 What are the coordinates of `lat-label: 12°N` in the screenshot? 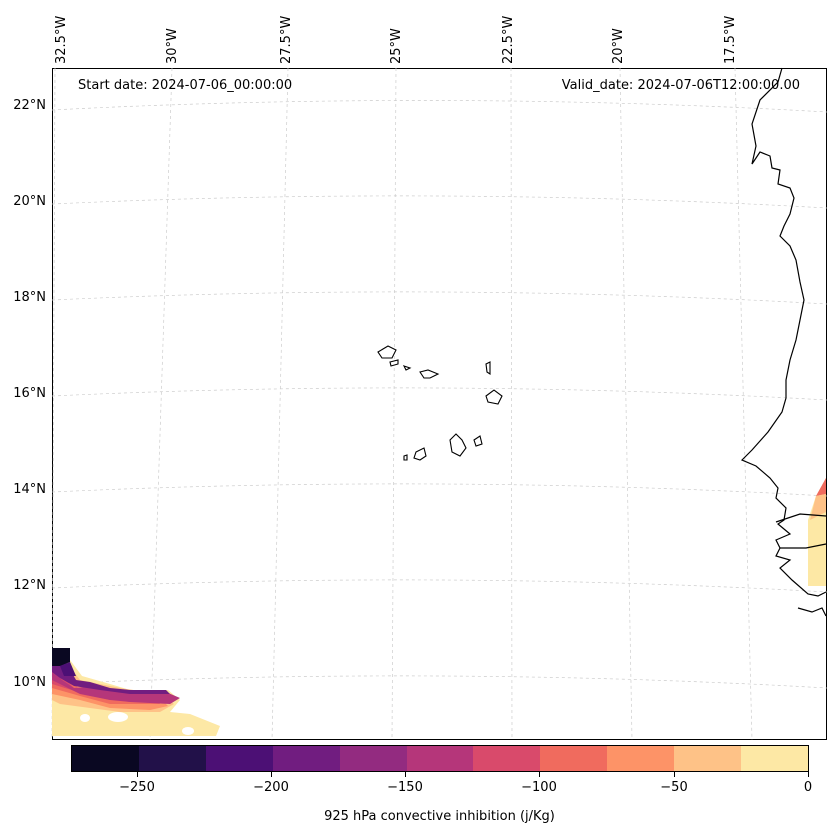 It's located at (29, 585).